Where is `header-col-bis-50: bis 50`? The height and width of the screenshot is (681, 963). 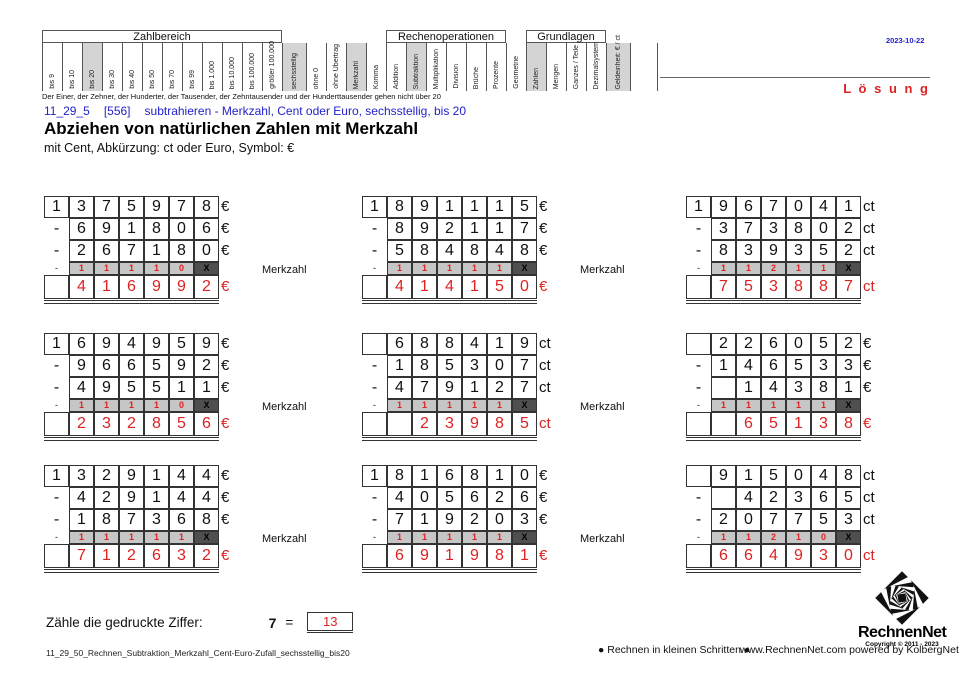 header-col-bis-50: bis 50 is located at coordinates (152, 67).